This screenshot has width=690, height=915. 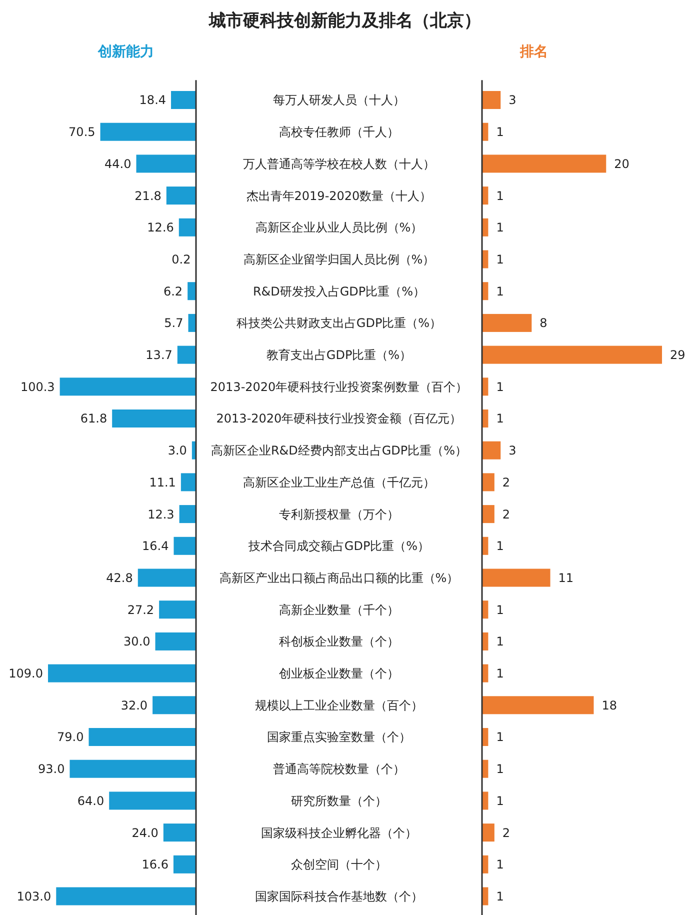 I want to click on data-label: 12.3, so click(x=161, y=514).